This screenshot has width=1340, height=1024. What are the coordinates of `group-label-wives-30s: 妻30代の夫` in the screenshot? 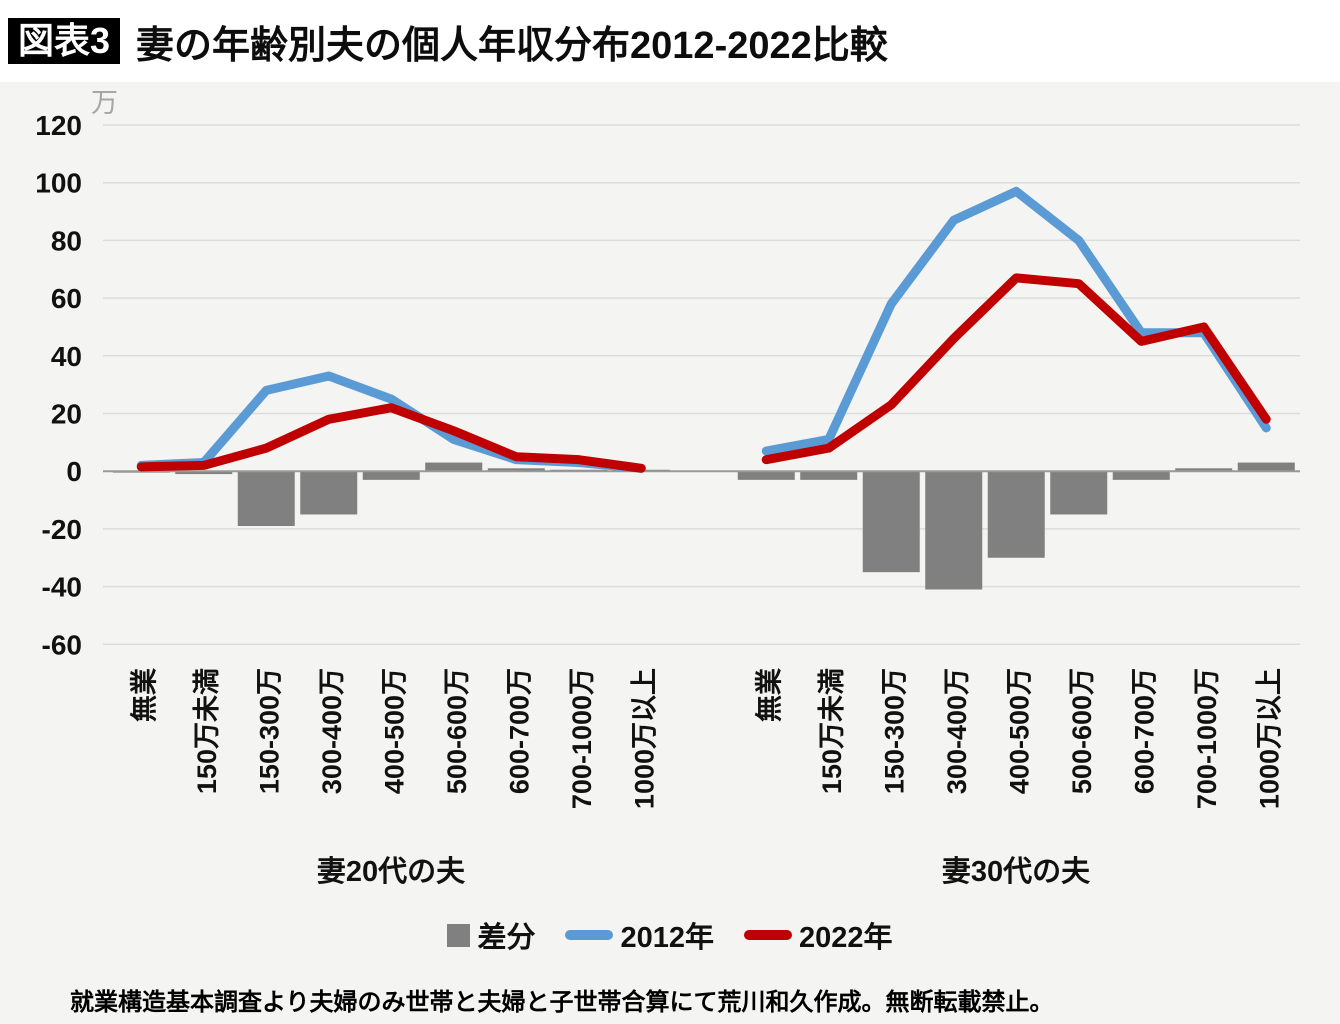 It's located at (1016, 872).